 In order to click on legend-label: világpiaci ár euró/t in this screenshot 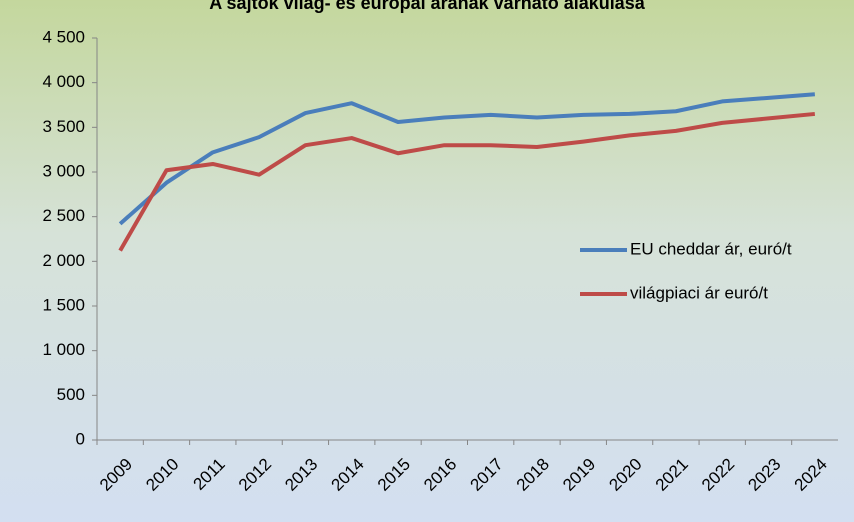, I will do `click(699, 292)`.